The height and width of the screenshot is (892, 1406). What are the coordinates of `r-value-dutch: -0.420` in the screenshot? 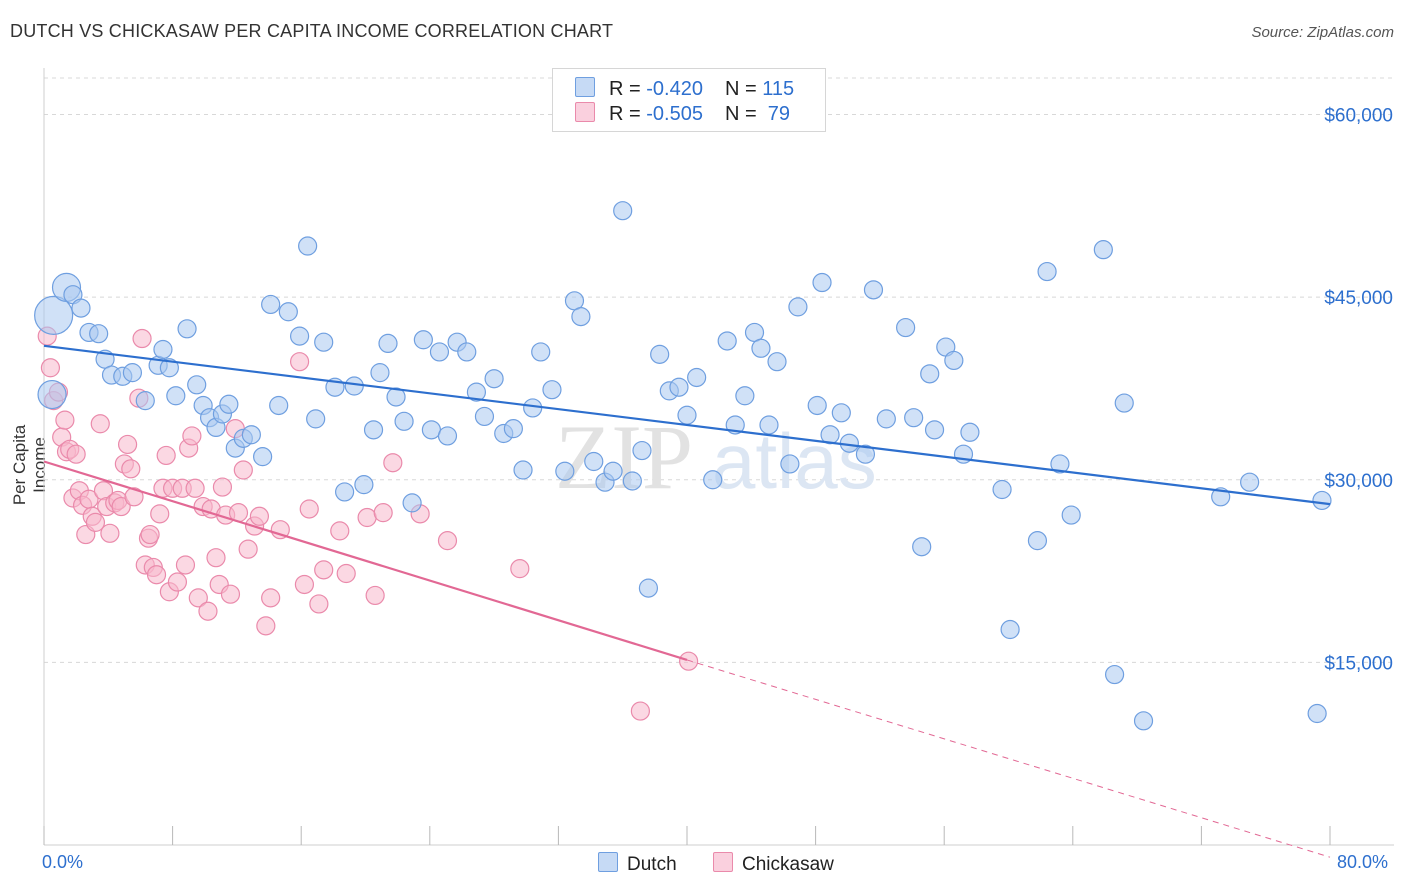 It's located at (674, 89).